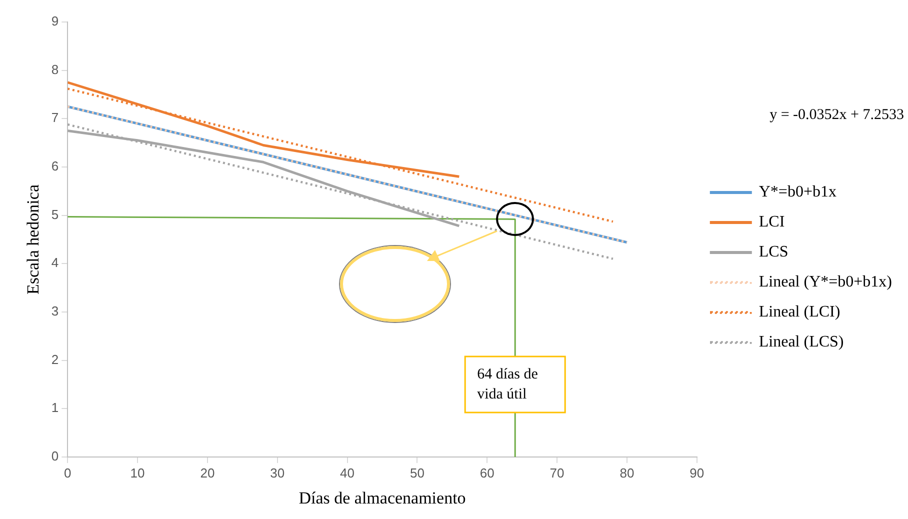  Describe the element at coordinates (627, 472) in the screenshot. I see `x-tick-label: 80` at that location.